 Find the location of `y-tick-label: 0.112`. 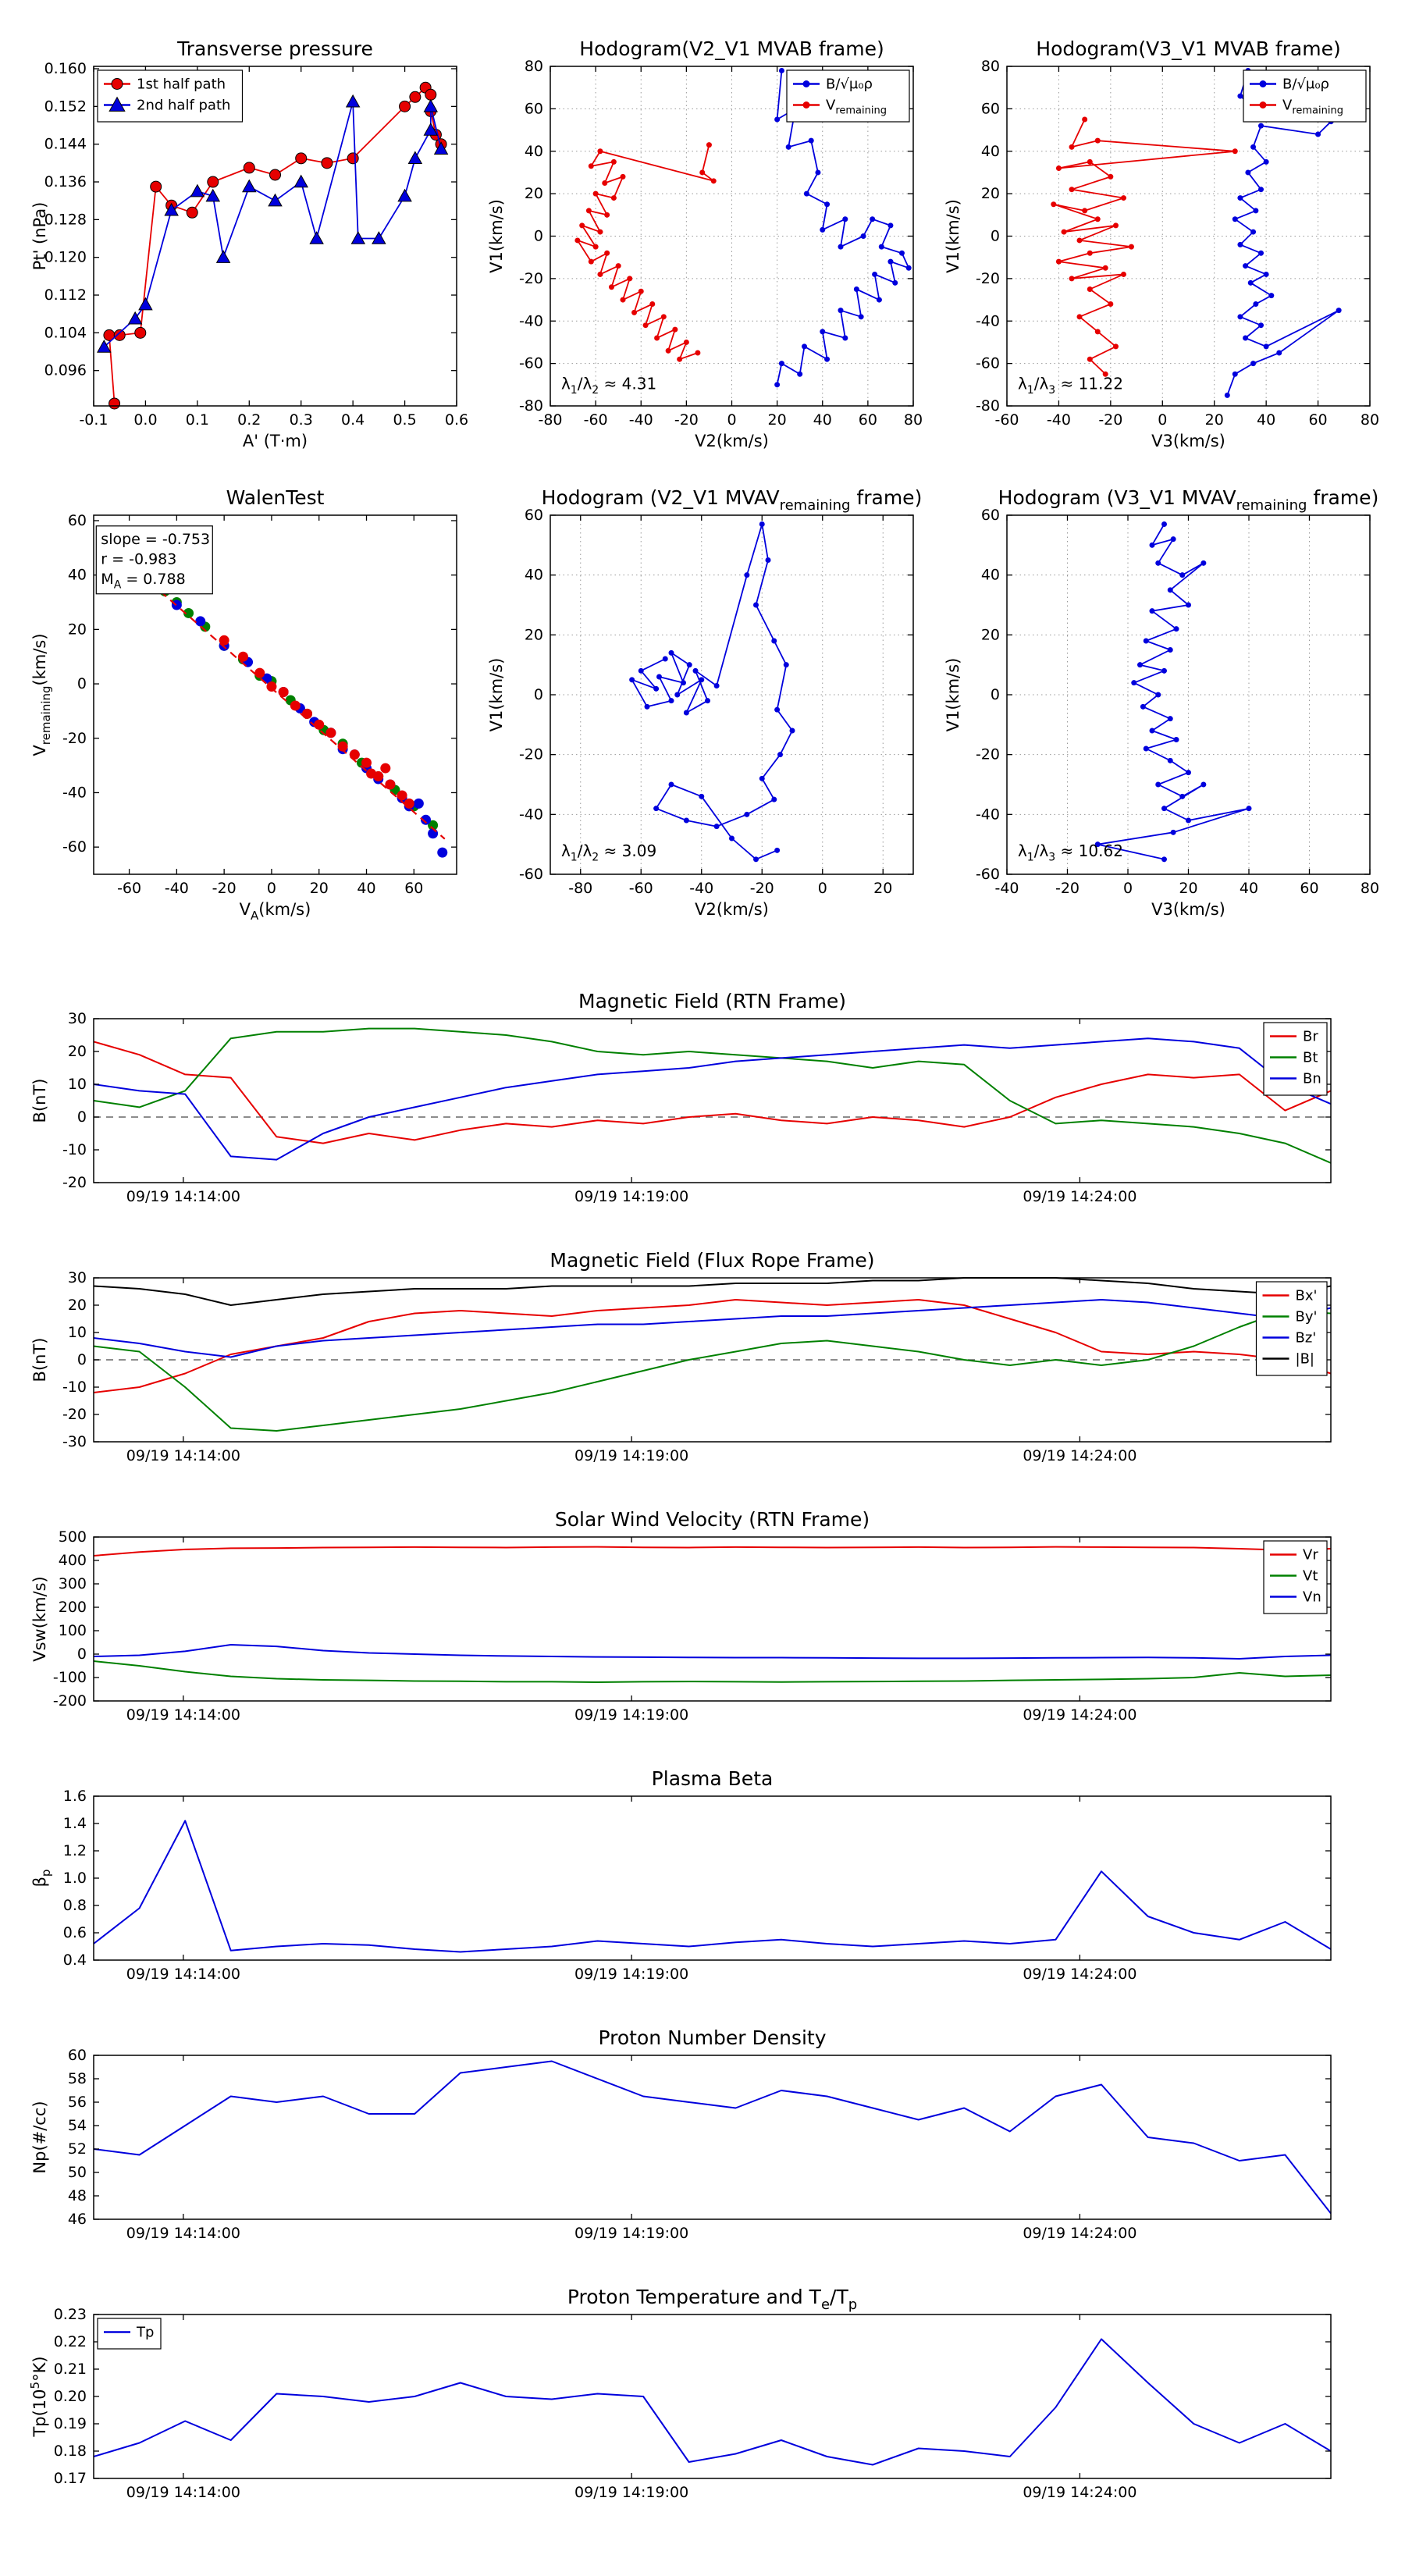

y-tick-label: 0.112 is located at coordinates (65, 295).